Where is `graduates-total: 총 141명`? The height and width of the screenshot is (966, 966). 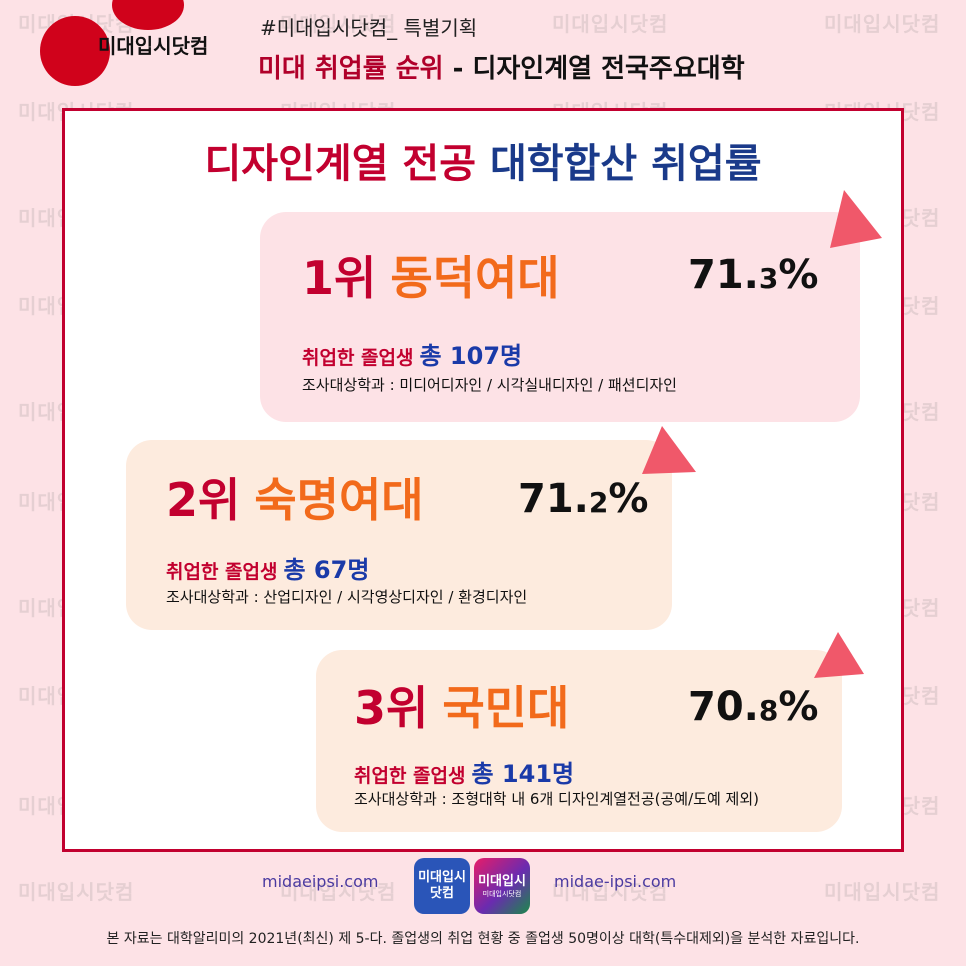 graduates-total: 총 141명 is located at coordinates (523, 774).